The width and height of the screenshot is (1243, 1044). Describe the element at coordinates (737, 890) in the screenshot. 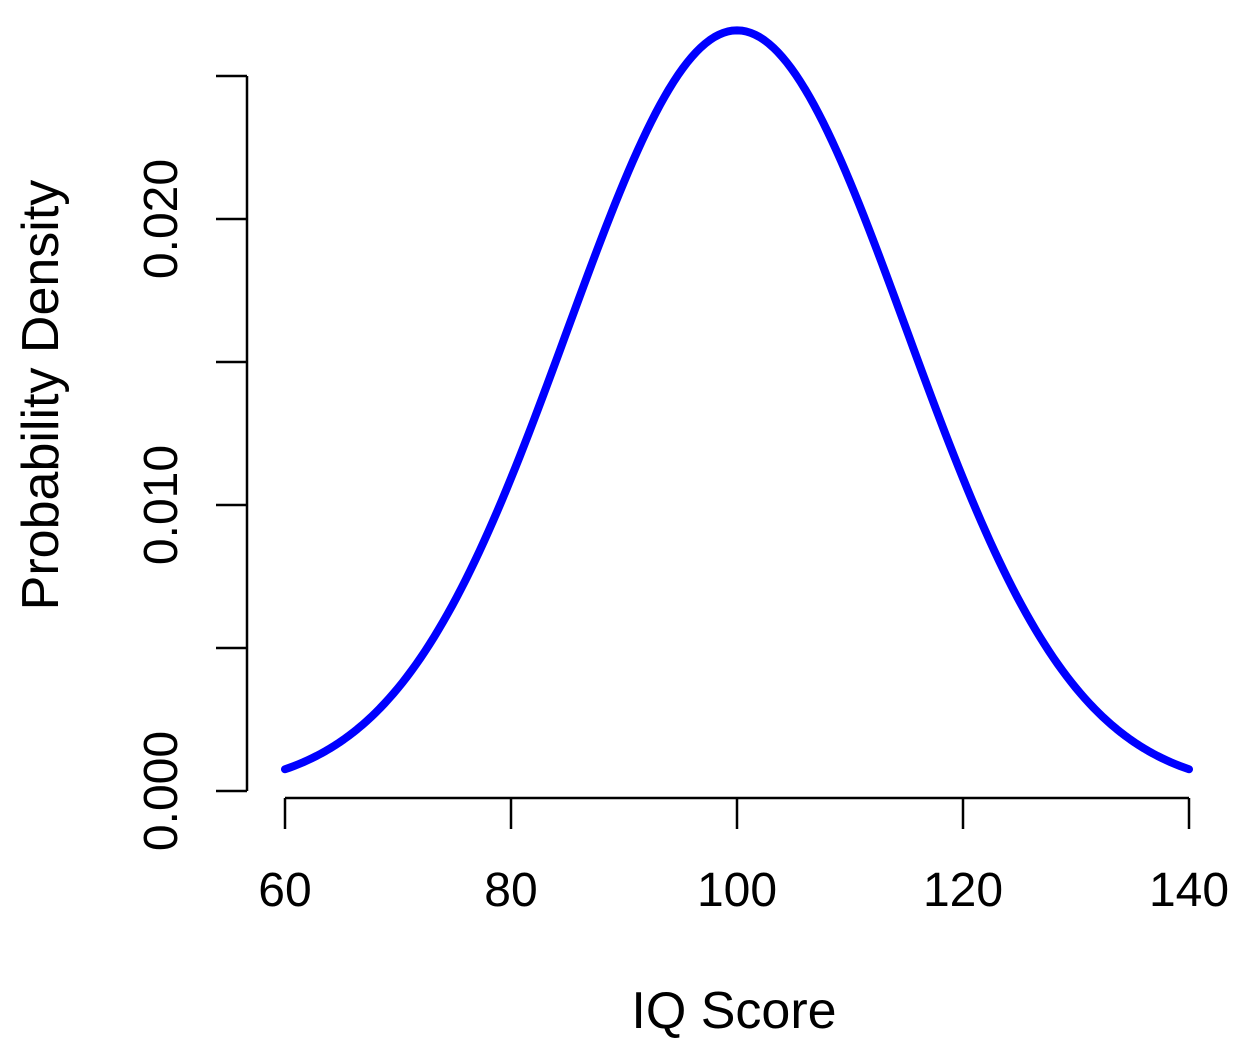

I see `x-tick-label: 100` at that location.